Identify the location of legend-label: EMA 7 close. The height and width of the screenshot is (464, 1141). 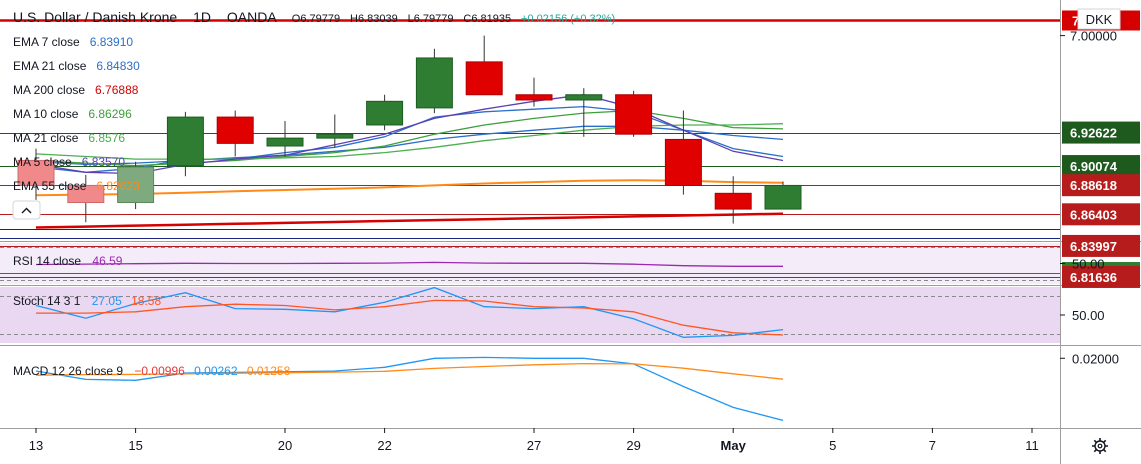
(46, 42).